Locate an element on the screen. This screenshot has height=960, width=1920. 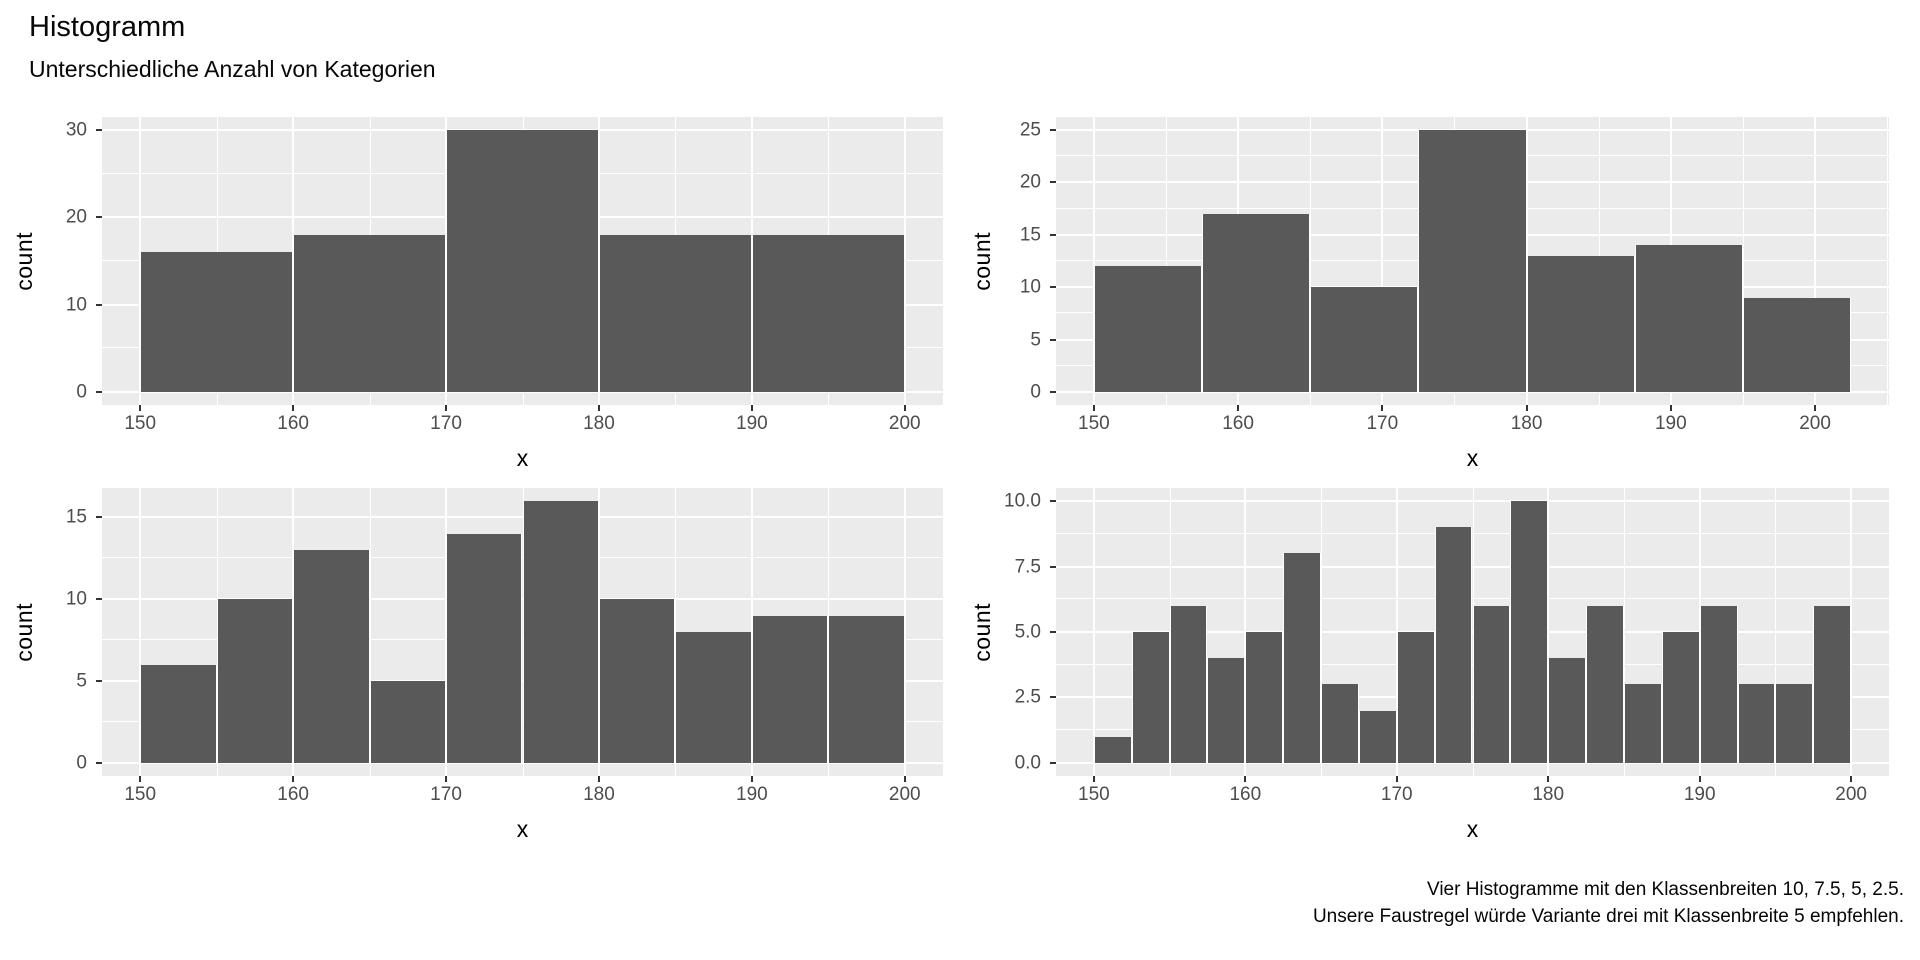
x-tick-label: 200 is located at coordinates (1851, 794).